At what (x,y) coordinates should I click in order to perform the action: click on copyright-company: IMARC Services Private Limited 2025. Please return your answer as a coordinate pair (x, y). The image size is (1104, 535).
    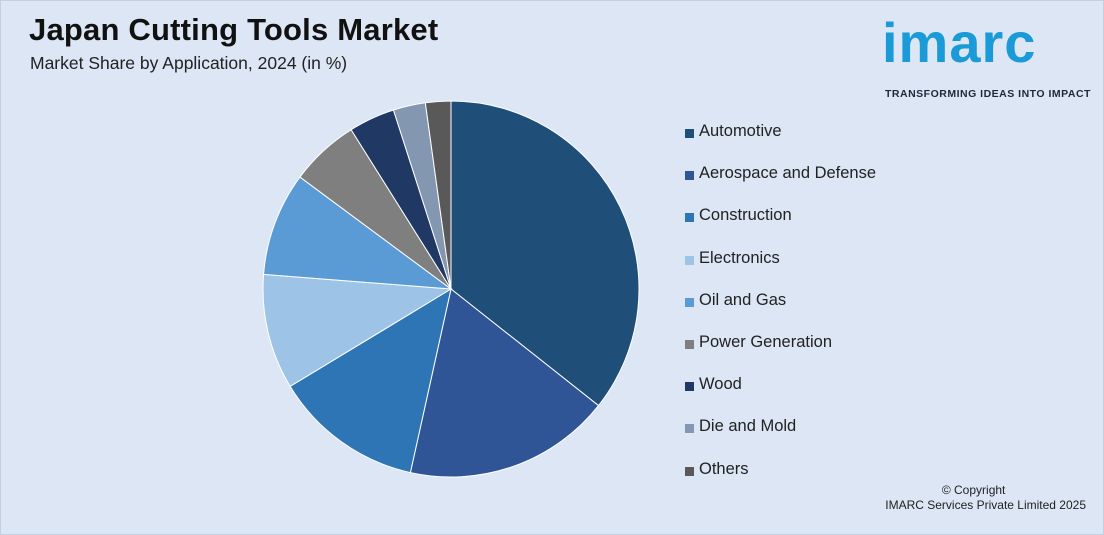
    Looking at the image, I should click on (985, 505).